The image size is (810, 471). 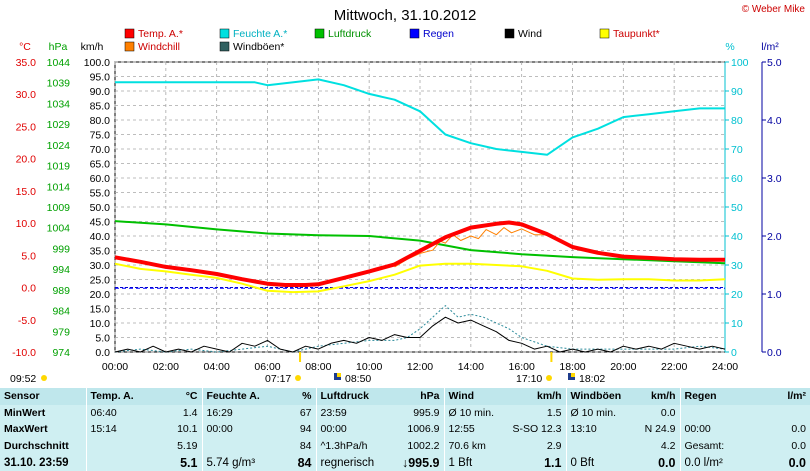 I want to click on axis-unit-label: °C, so click(x=25, y=47).